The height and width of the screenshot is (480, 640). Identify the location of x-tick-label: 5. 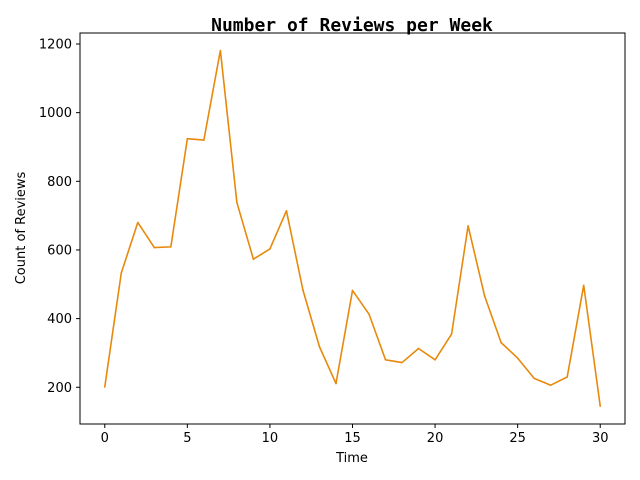
(187, 438).